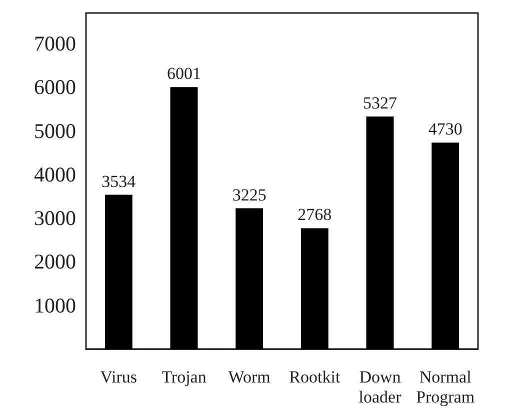  Describe the element at coordinates (55, 44) in the screenshot. I see `y-tick-label: 7000` at that location.